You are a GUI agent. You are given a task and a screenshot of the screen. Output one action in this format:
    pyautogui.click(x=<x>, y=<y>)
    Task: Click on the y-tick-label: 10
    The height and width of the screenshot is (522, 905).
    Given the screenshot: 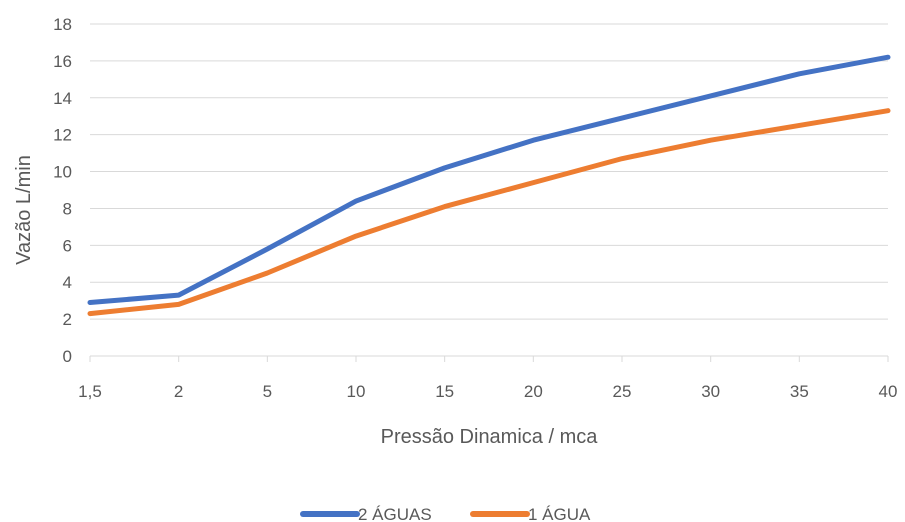 What is the action you would take?
    pyautogui.click(x=62, y=172)
    